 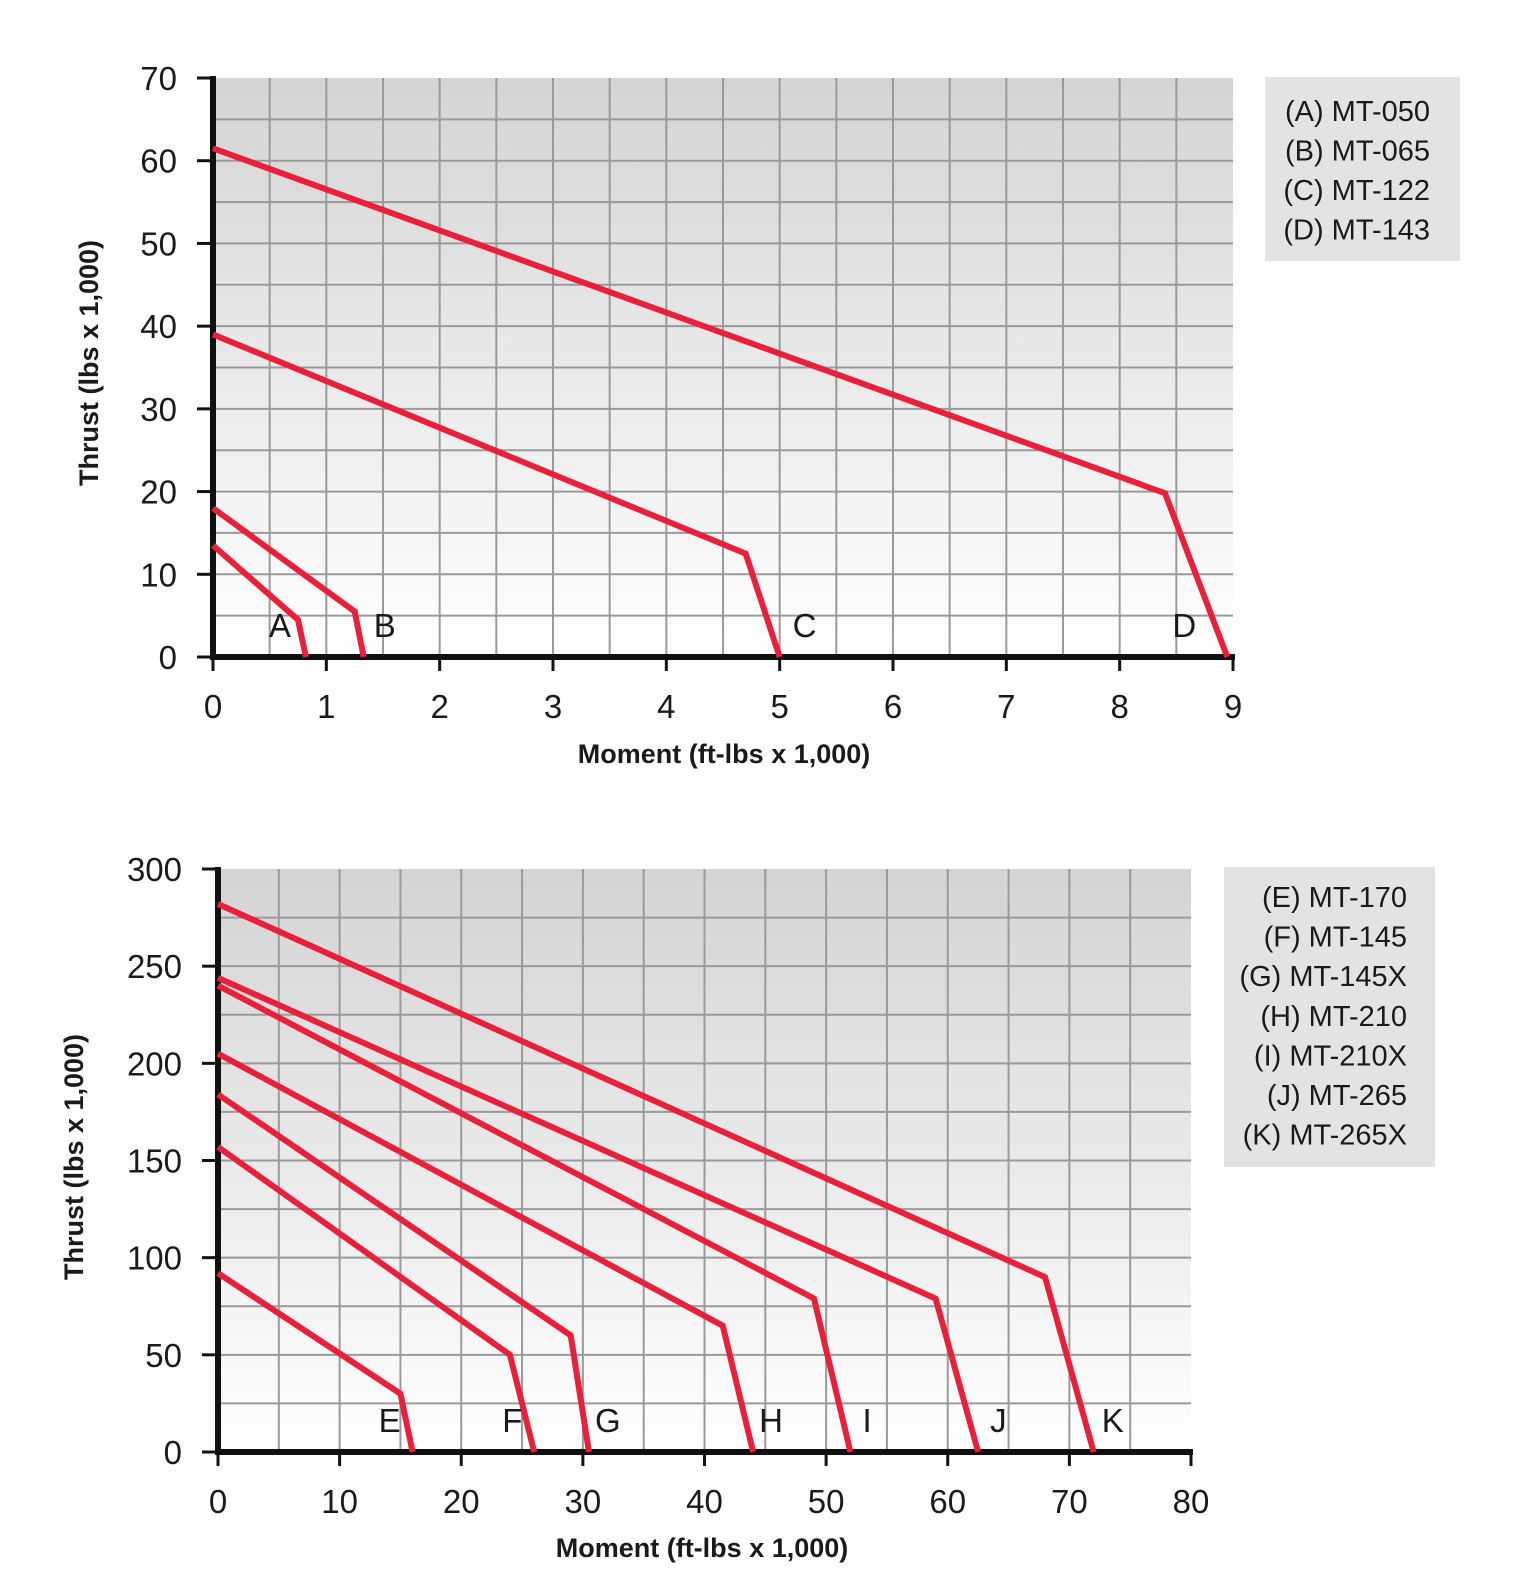 I want to click on y-tick-label: 150, so click(x=154, y=1161).